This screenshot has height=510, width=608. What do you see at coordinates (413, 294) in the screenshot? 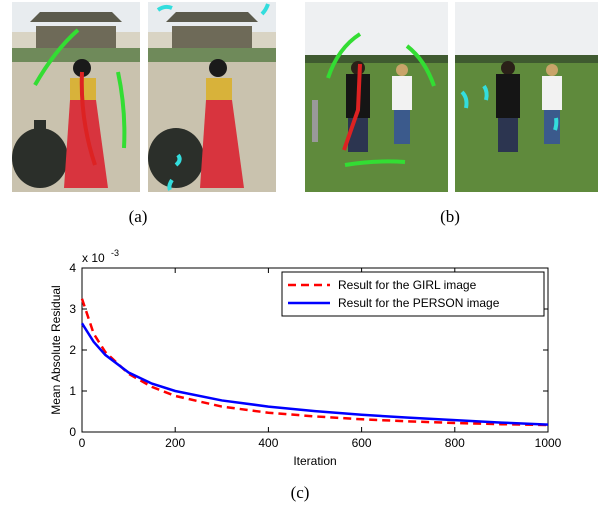
I see `legend-box` at bounding box center [413, 294].